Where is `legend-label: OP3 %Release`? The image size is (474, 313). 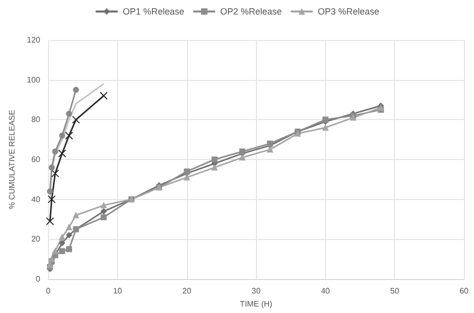 legend-label: OP3 %Release is located at coordinates (349, 11).